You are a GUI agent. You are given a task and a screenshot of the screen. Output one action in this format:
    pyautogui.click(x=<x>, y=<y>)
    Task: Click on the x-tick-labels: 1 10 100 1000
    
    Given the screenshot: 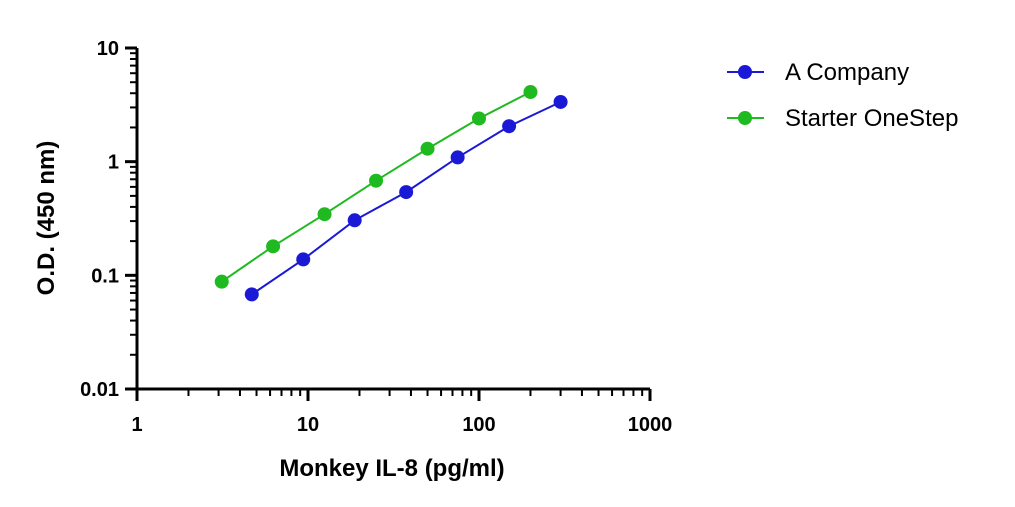 What is the action you would take?
    pyautogui.click(x=401, y=425)
    